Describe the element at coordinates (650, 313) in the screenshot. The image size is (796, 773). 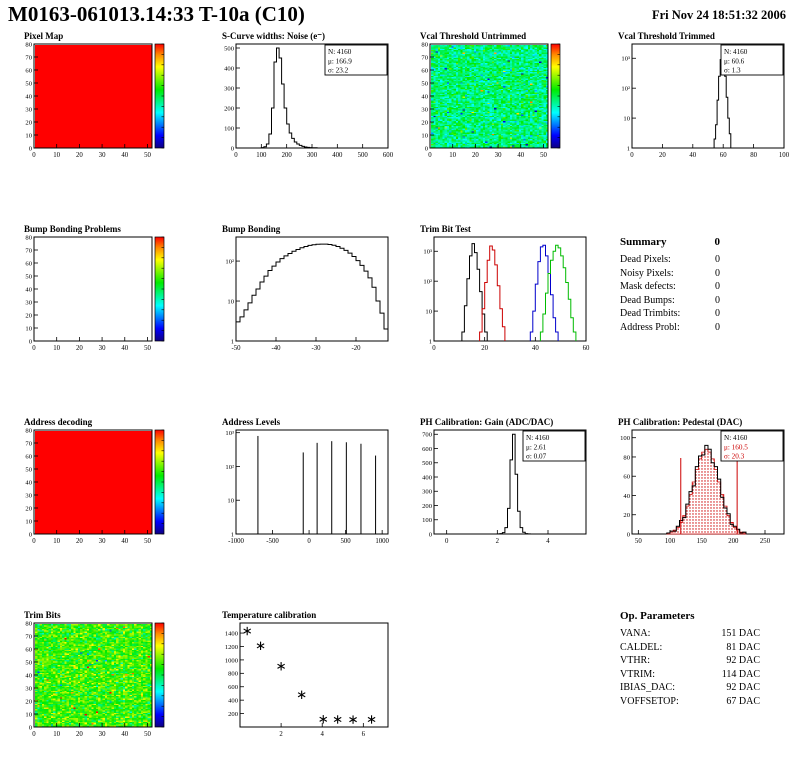
I see `summary-label: Dead Trimbits:` at that location.